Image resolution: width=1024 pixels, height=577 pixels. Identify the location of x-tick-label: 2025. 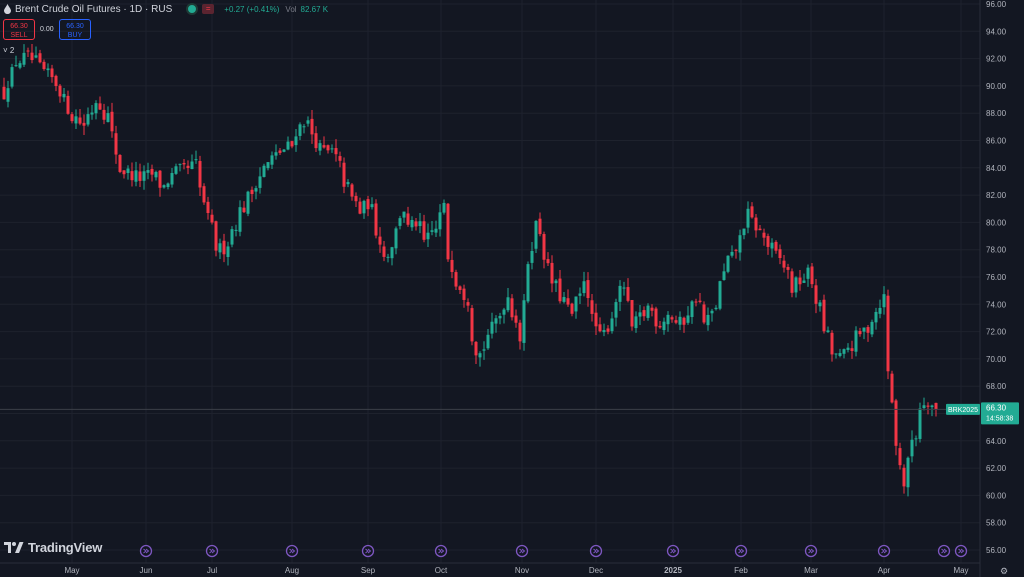
(673, 570).